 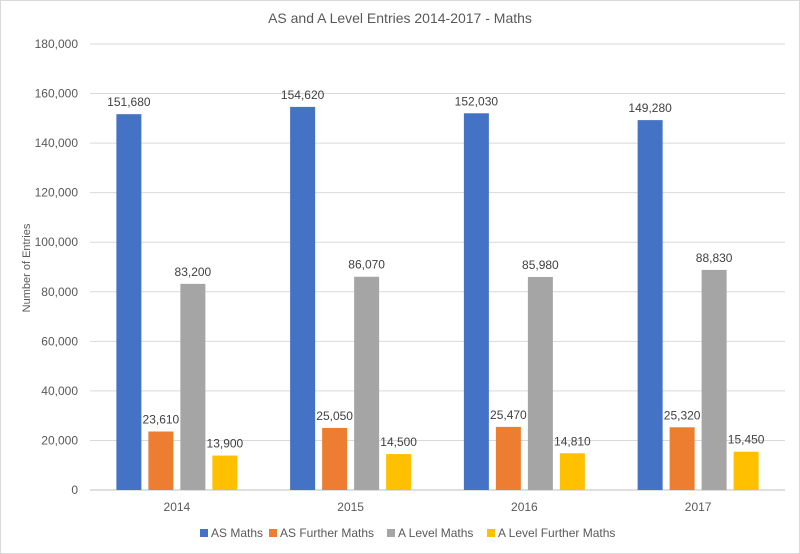 I want to click on data-label: 152,030, so click(x=477, y=101).